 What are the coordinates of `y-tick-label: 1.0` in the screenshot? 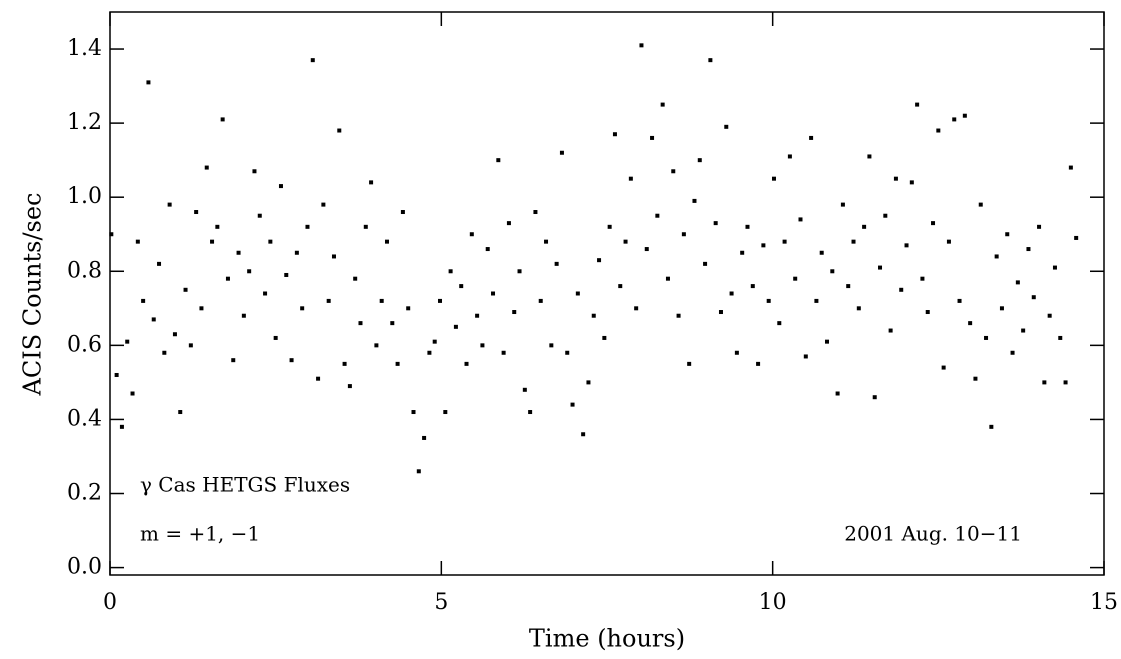 It's located at (84, 196).